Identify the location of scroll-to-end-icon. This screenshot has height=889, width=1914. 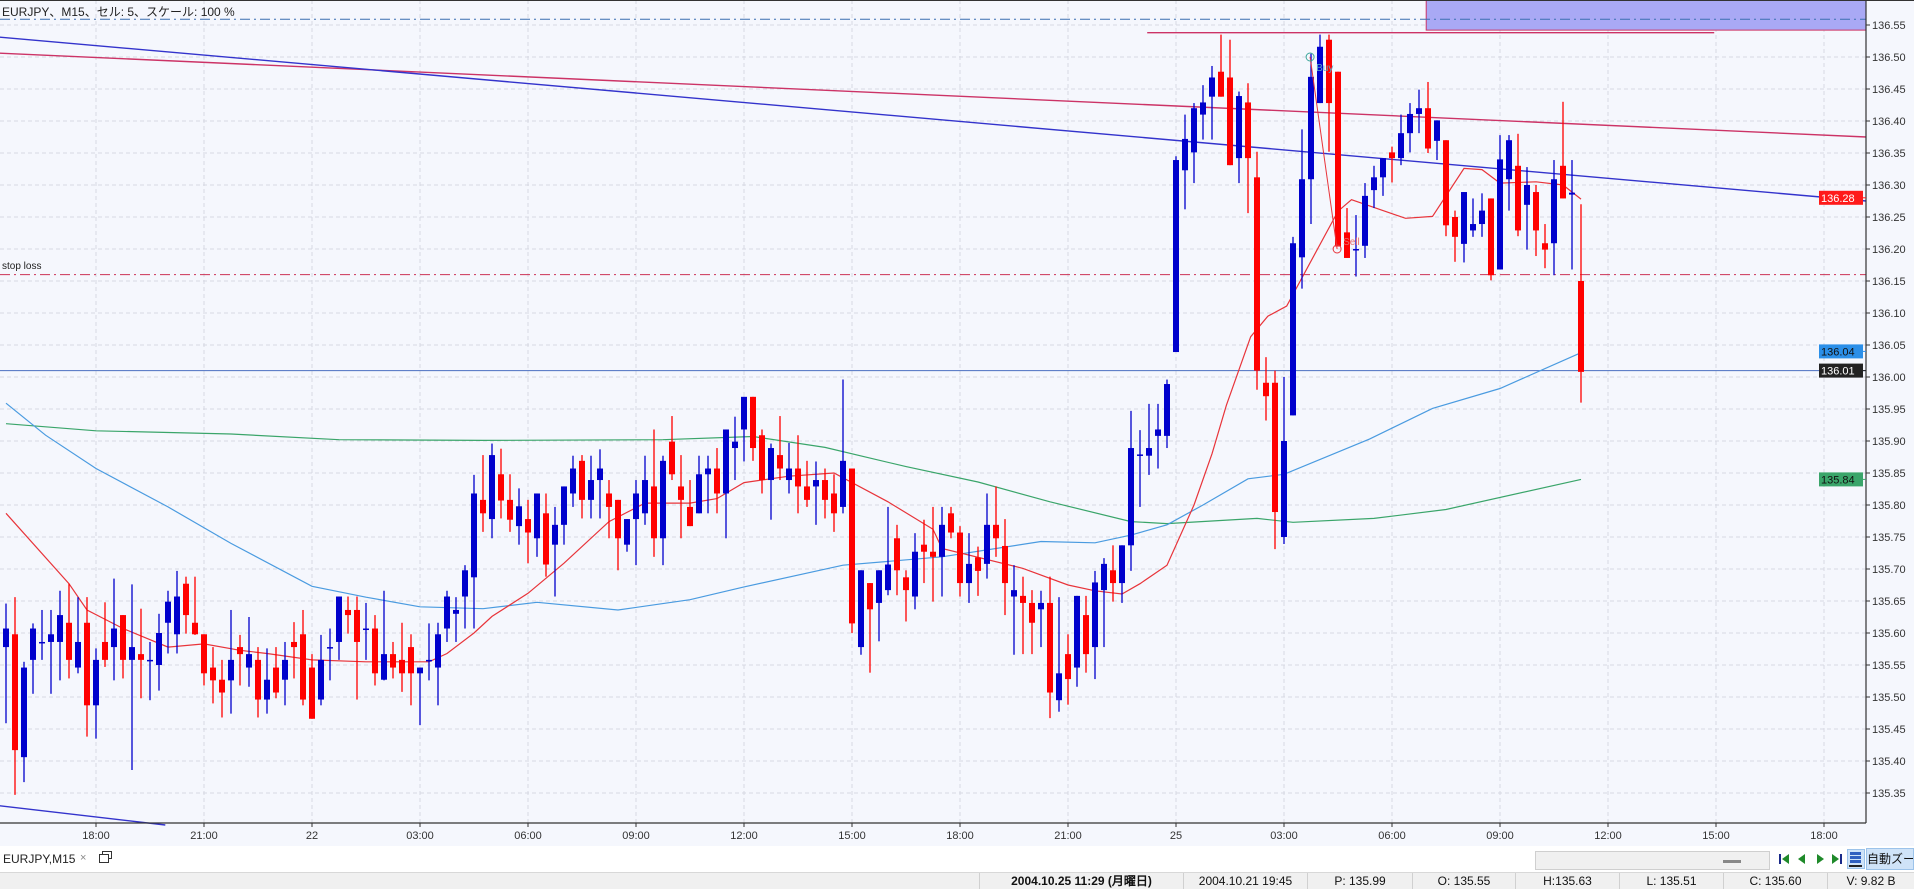
(1837, 859).